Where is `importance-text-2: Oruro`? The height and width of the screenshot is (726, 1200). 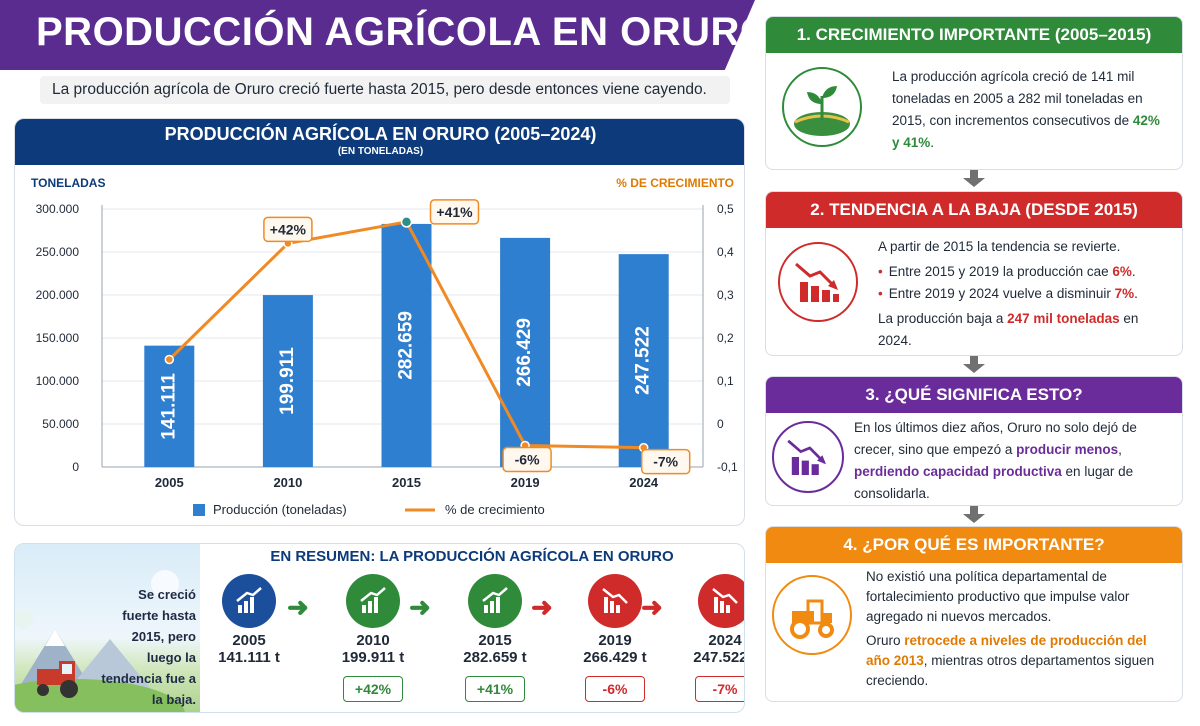 importance-text-2: Oruro is located at coordinates (885, 640).